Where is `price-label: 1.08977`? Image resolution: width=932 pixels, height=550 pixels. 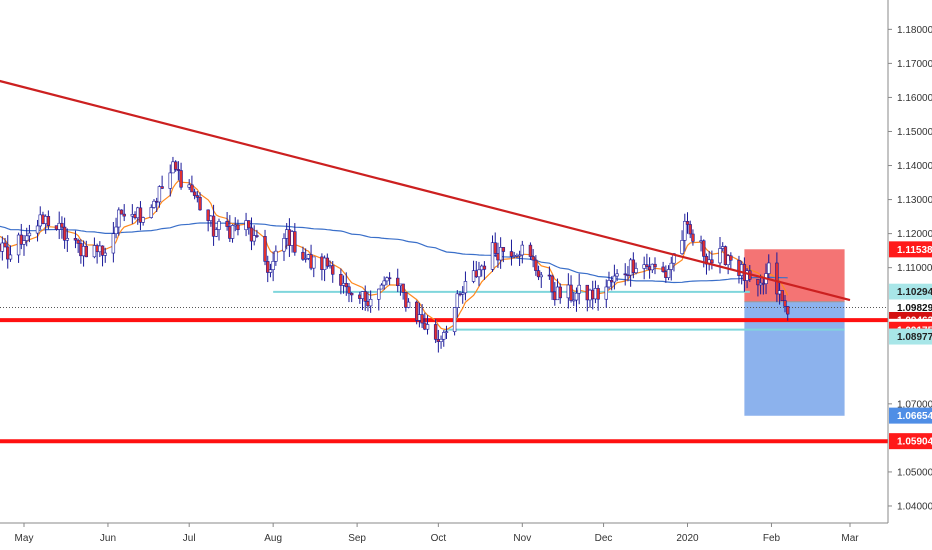
price-label: 1.08977 is located at coordinates (910, 336).